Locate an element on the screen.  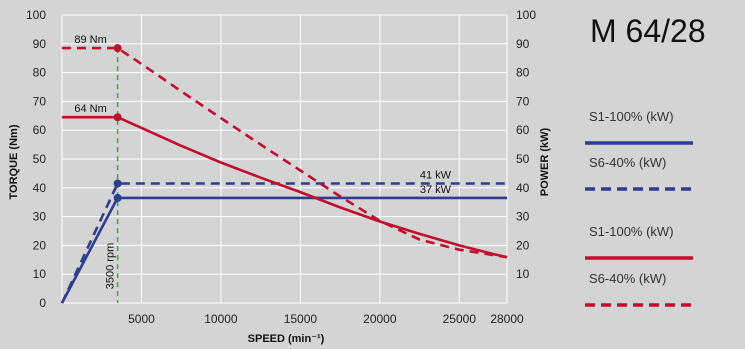
left-tick-label: 20 is located at coordinates (40, 245).